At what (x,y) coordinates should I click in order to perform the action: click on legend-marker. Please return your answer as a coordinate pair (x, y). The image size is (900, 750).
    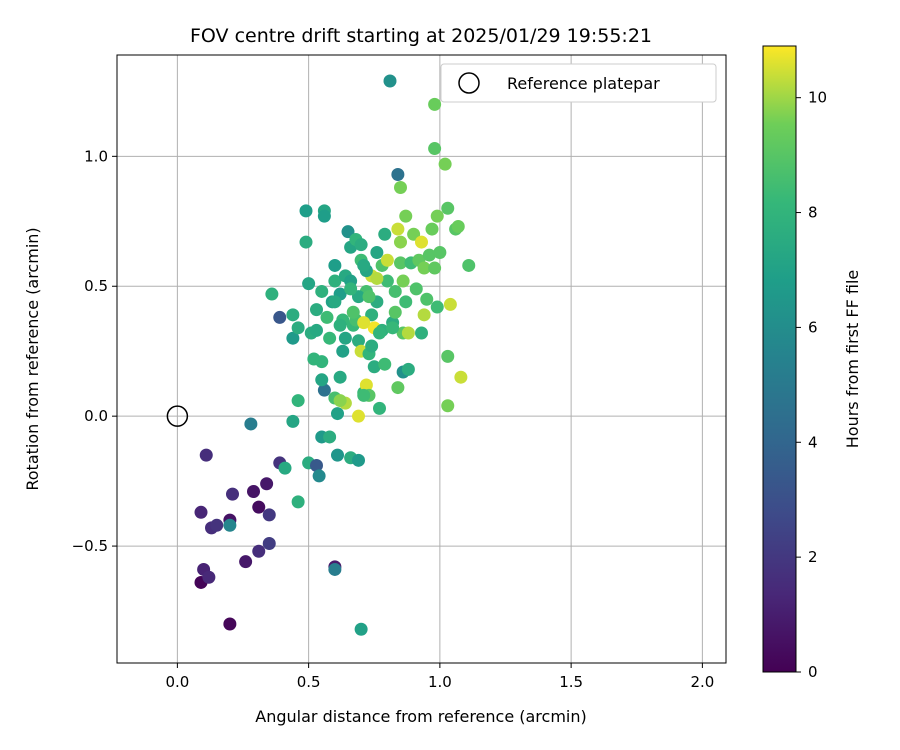
    Looking at the image, I should click on (469, 83).